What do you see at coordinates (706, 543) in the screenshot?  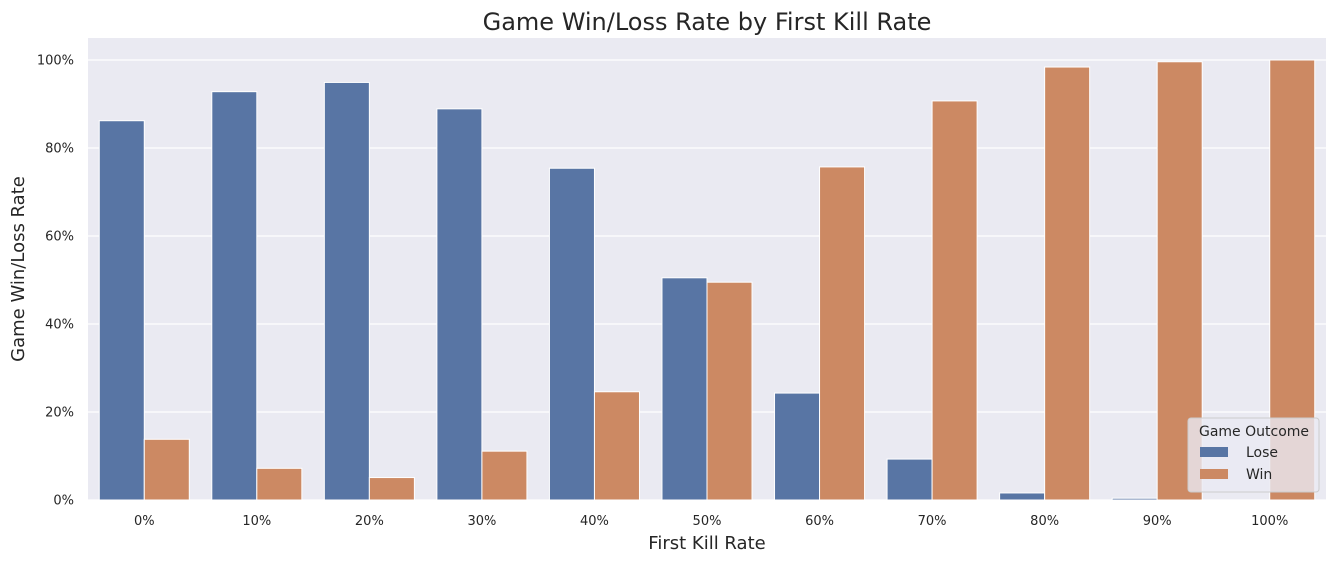 I see `x-axis-title: First Kill Rate` at bounding box center [706, 543].